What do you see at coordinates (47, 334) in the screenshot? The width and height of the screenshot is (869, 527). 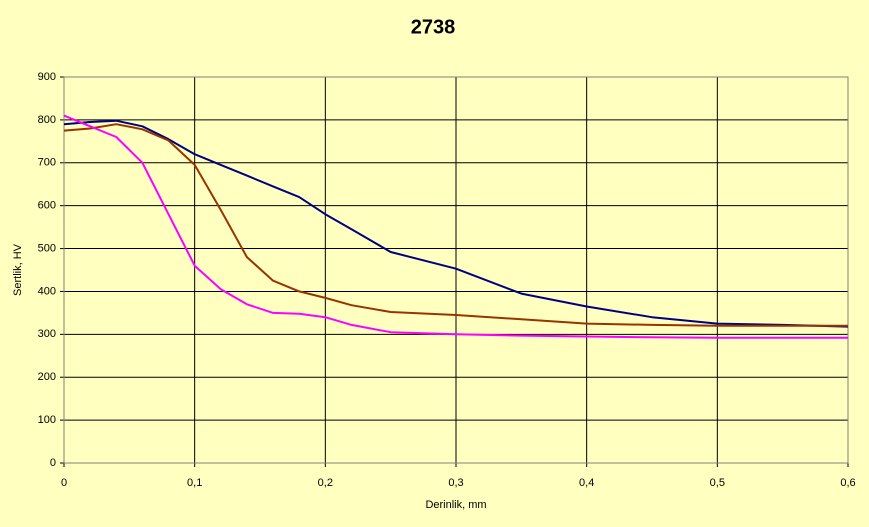 I see `y-tick-label: 300` at bounding box center [47, 334].